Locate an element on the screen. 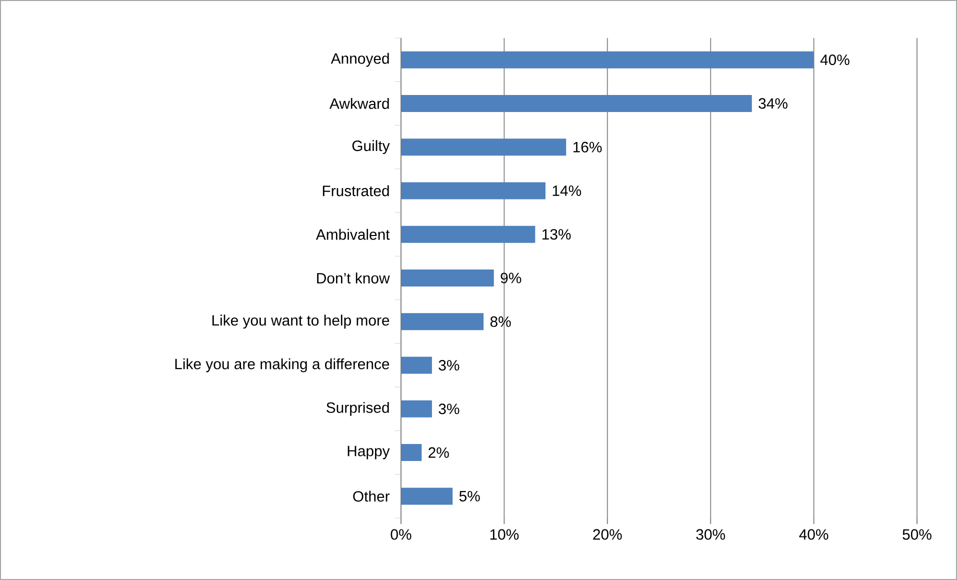 The image size is (957, 580). data-label: 9% is located at coordinates (511, 278).